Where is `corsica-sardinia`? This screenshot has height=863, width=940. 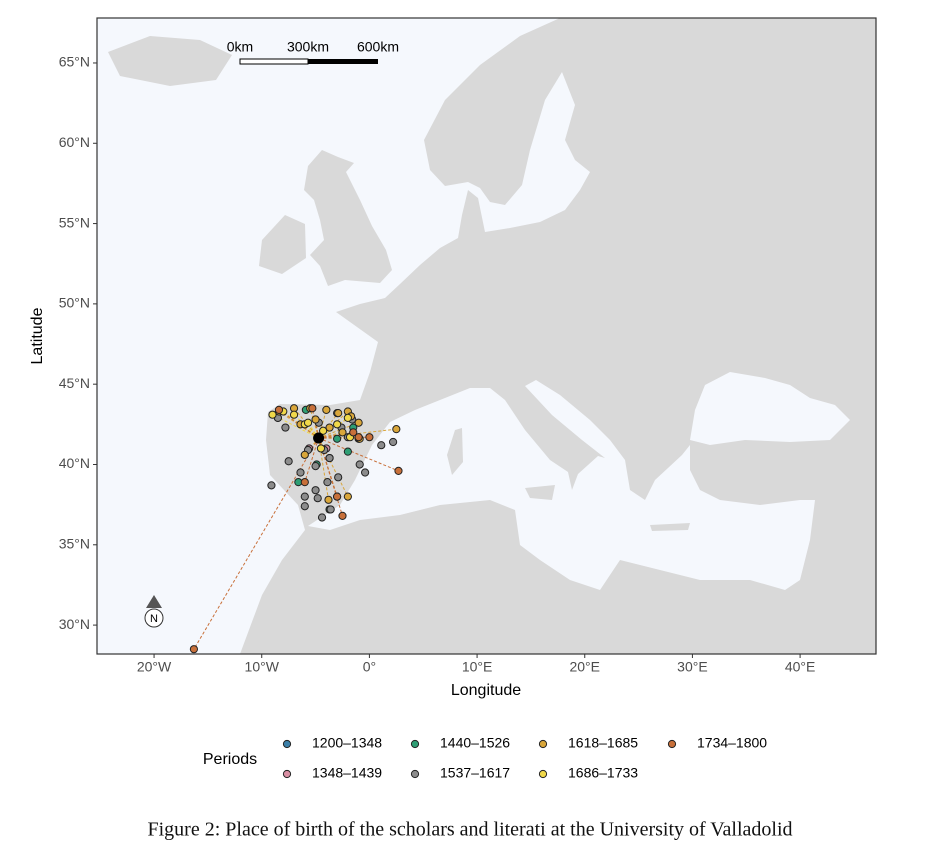 corsica-sardinia is located at coordinates (455, 451).